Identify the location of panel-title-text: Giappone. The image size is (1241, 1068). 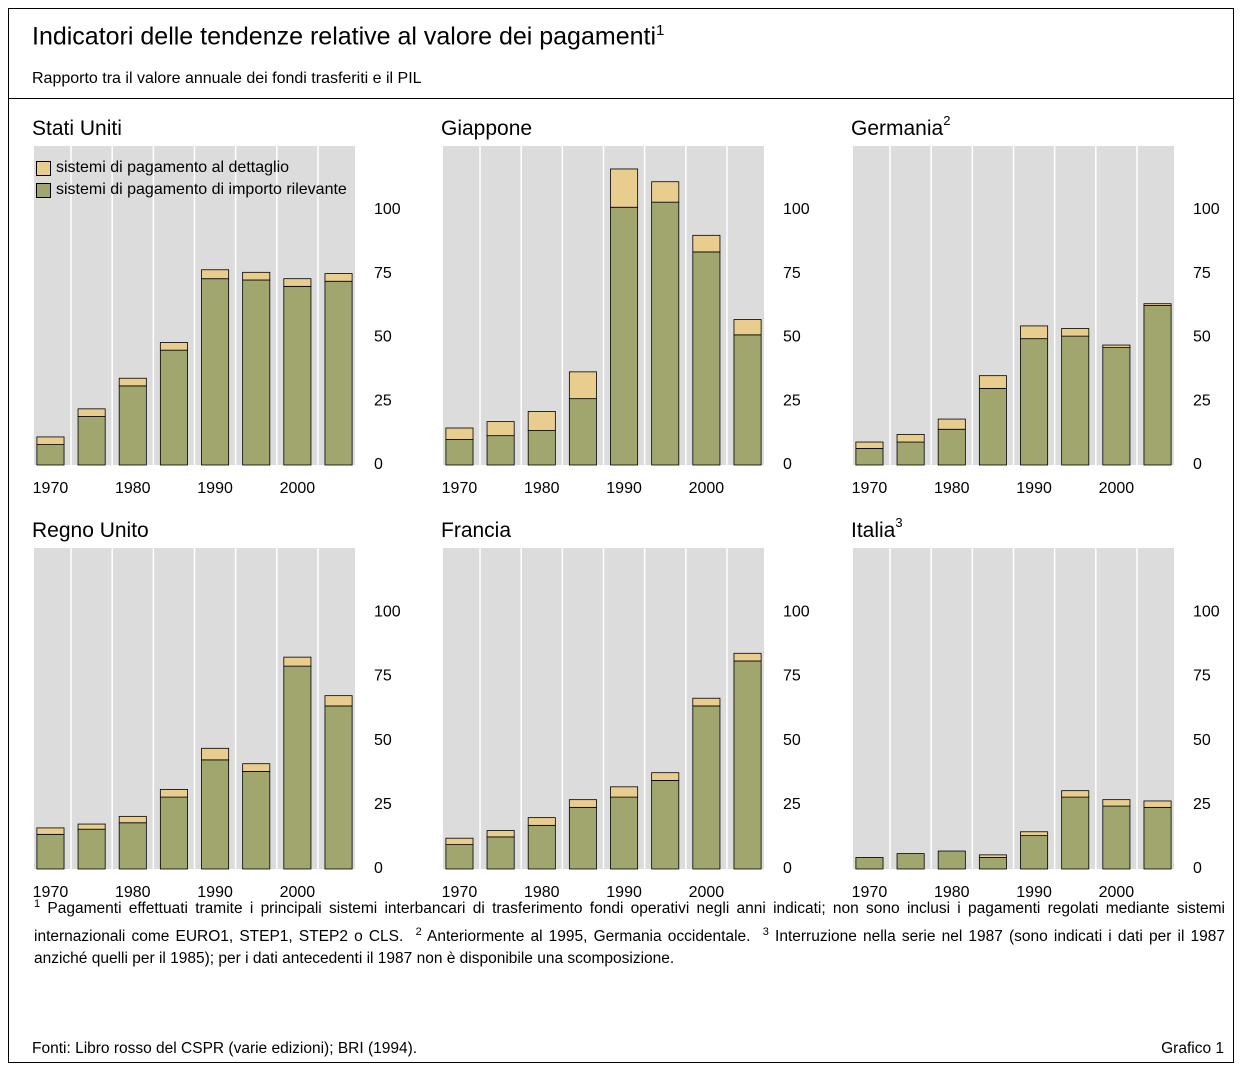
(486, 128).